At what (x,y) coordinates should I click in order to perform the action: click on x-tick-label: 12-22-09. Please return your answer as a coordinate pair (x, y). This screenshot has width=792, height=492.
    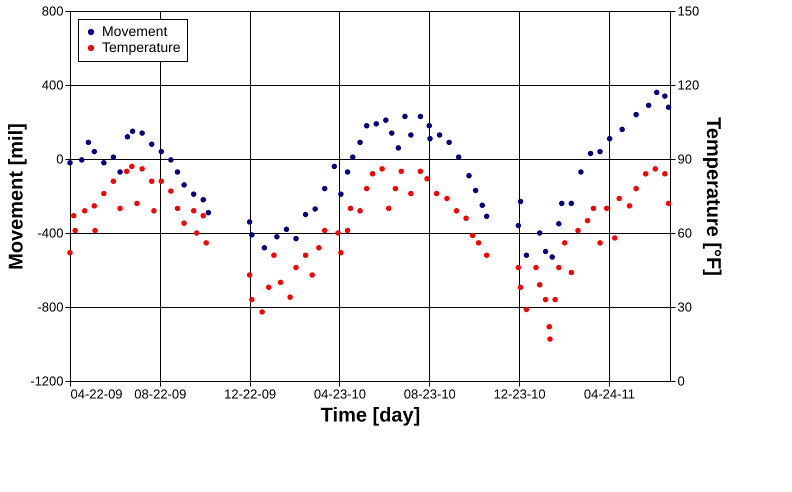
    Looking at the image, I should click on (250, 394).